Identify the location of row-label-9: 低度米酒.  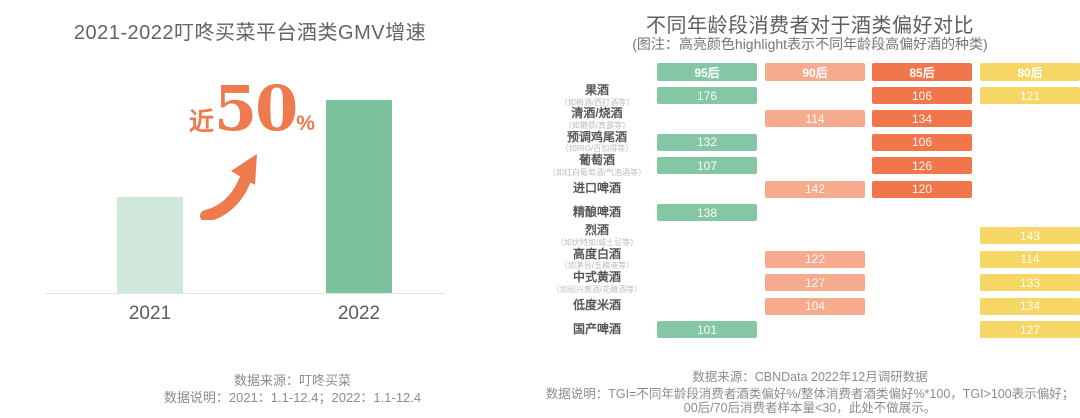
(597, 306).